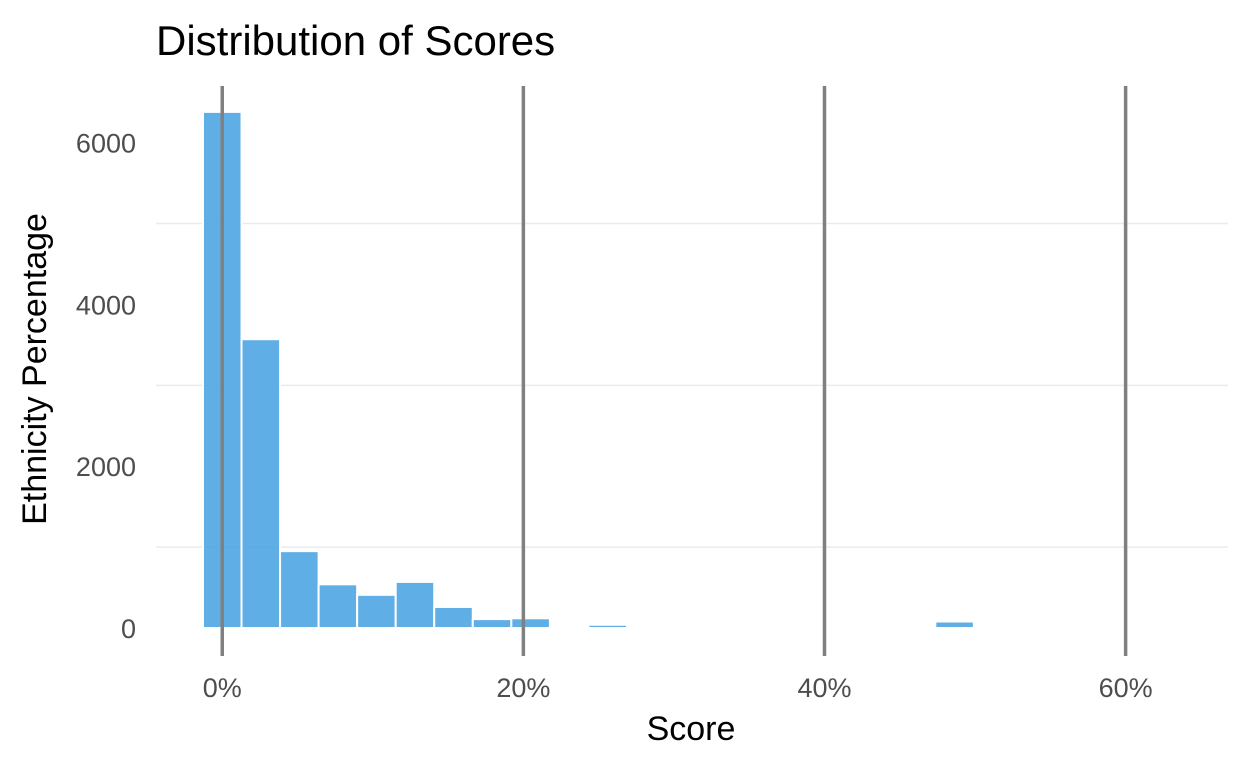  What do you see at coordinates (678, 688) in the screenshot?
I see `x-axis-ticks: 0% 20% 40% 60%` at bounding box center [678, 688].